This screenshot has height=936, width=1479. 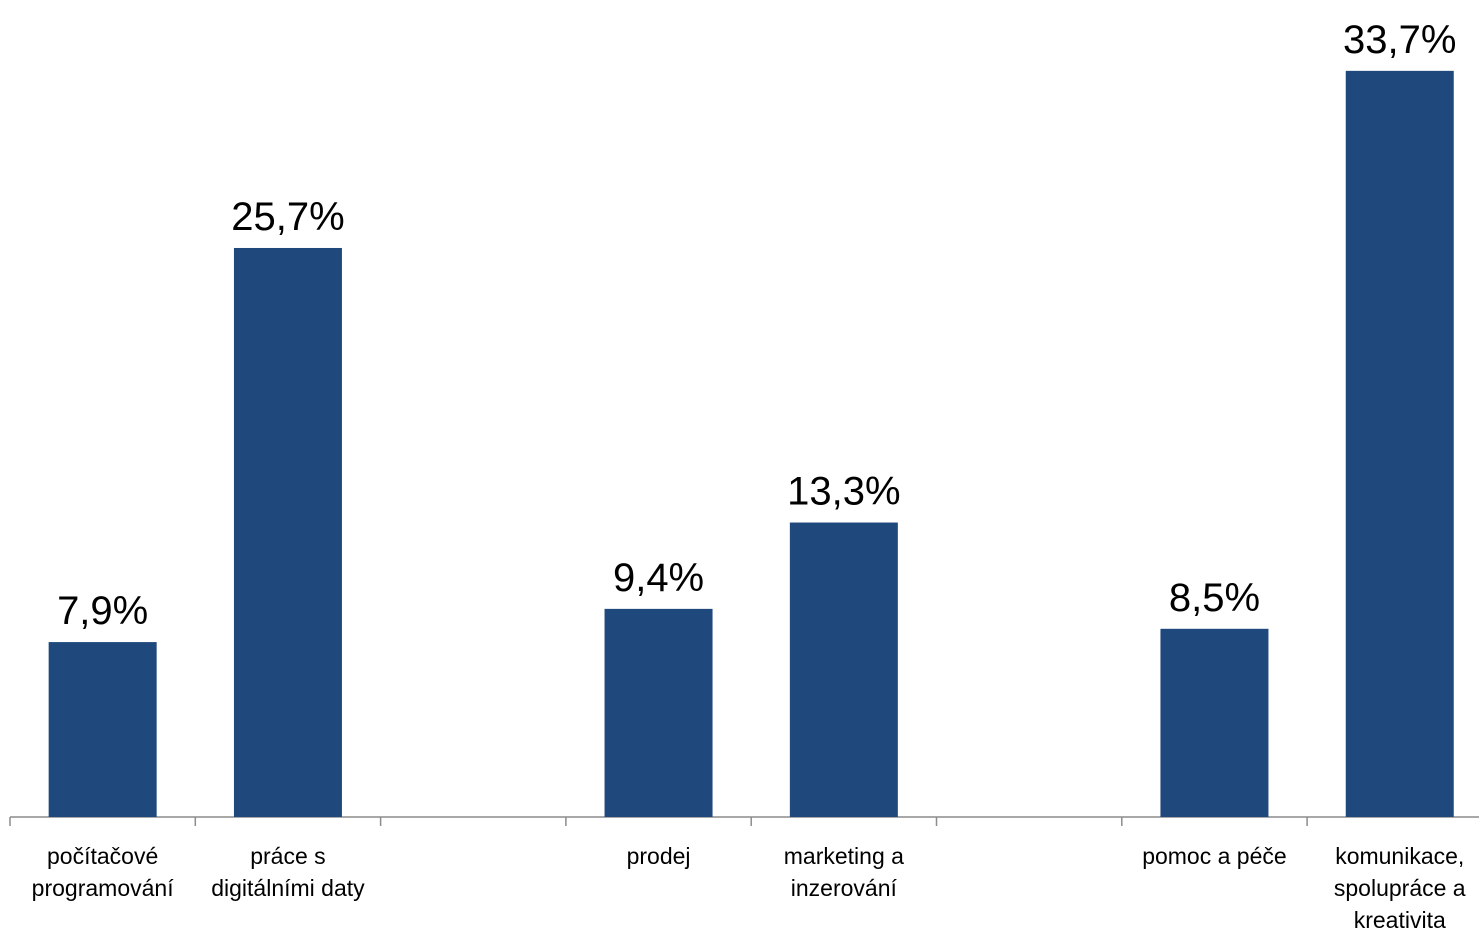 I want to click on x-tick-label: komunikace, spolupráce a kreativita, so click(x=1399, y=888).